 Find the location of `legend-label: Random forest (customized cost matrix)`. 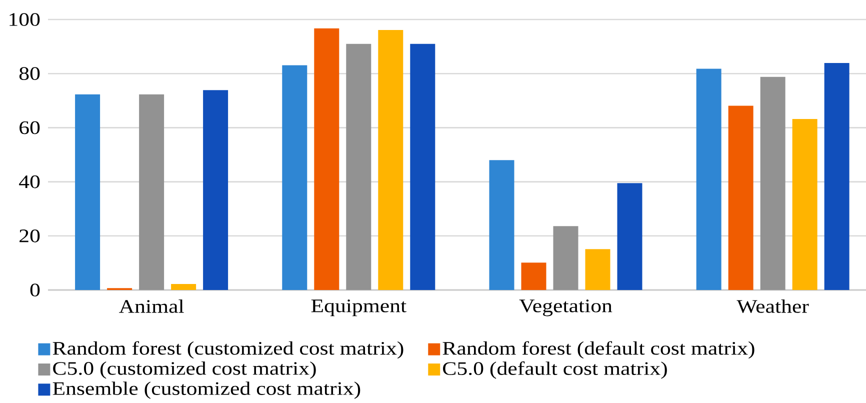

legend-label: Random forest (customized cost matrix) is located at coordinates (228, 350).